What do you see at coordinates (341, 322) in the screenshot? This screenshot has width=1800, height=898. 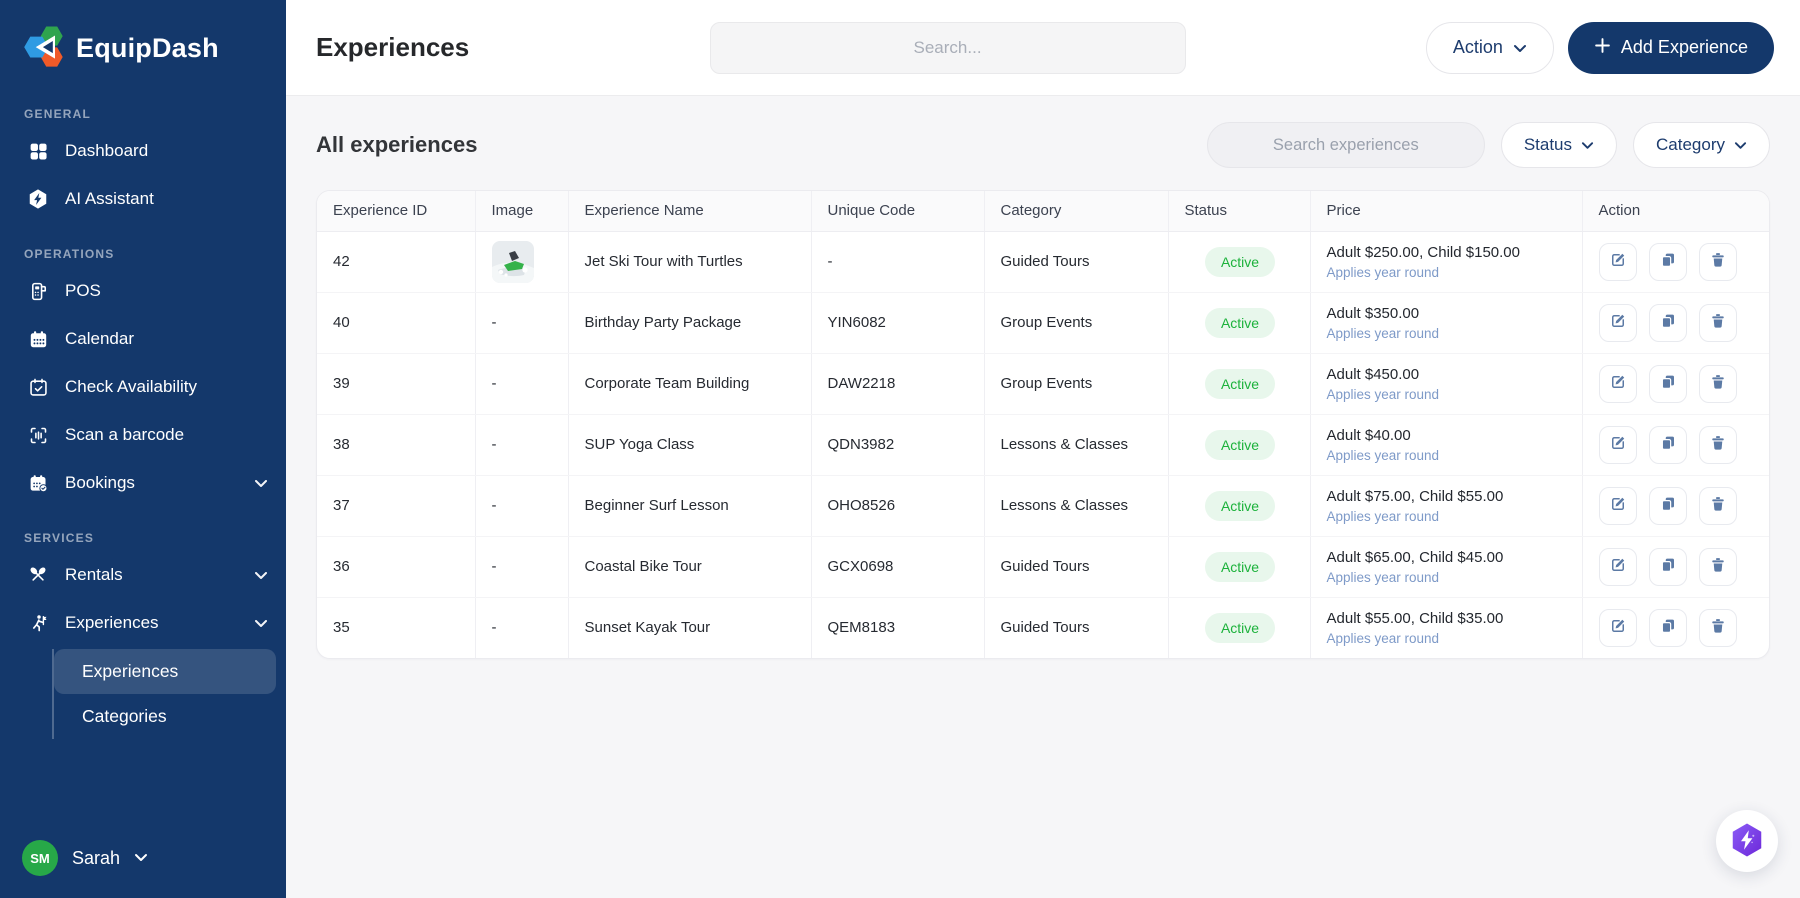 I see `experience-id: 40` at bounding box center [341, 322].